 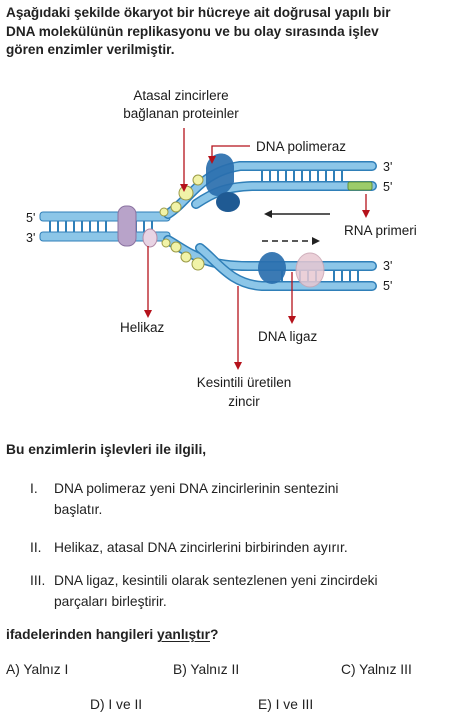 What do you see at coordinates (214, 634) in the screenshot?
I see `prompt-suffix: ?` at bounding box center [214, 634].